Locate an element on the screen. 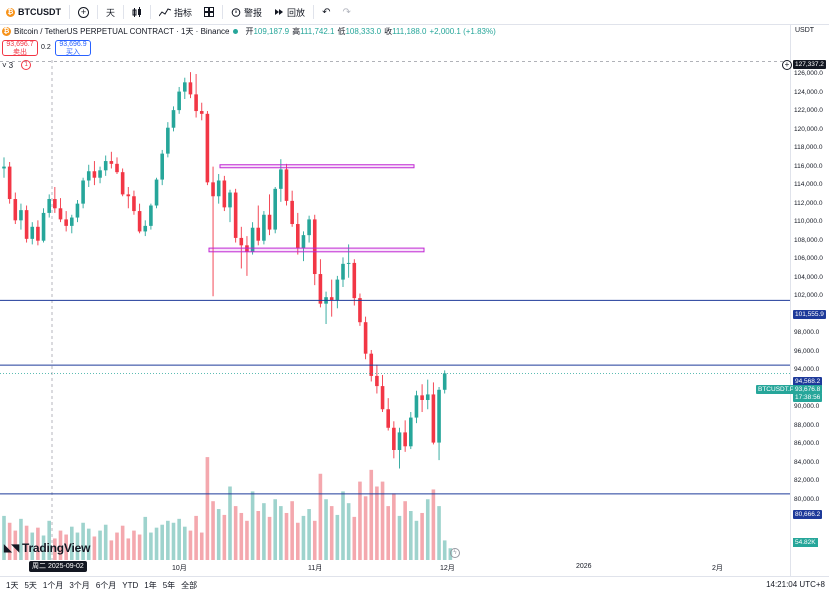  symbol-label: BTCUSDT is located at coordinates (39, 12).